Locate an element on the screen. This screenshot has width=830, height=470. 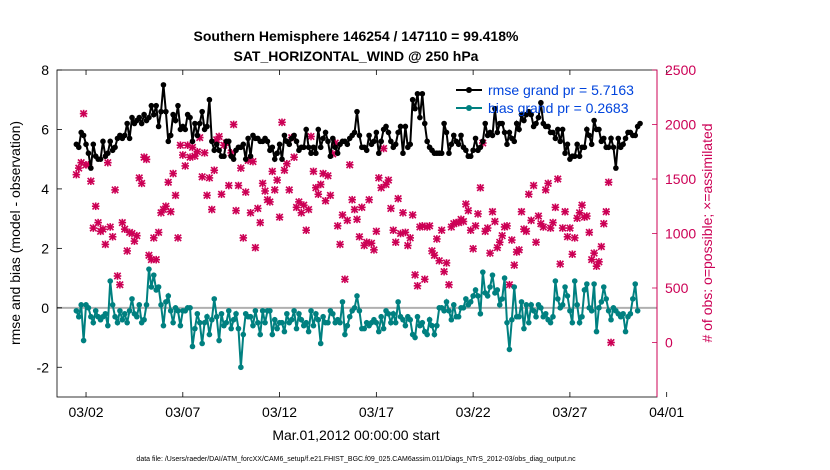
chart-subtitle: SAT_HORIZONTAL_WIND @ 250 hPa is located at coordinates (356, 56).